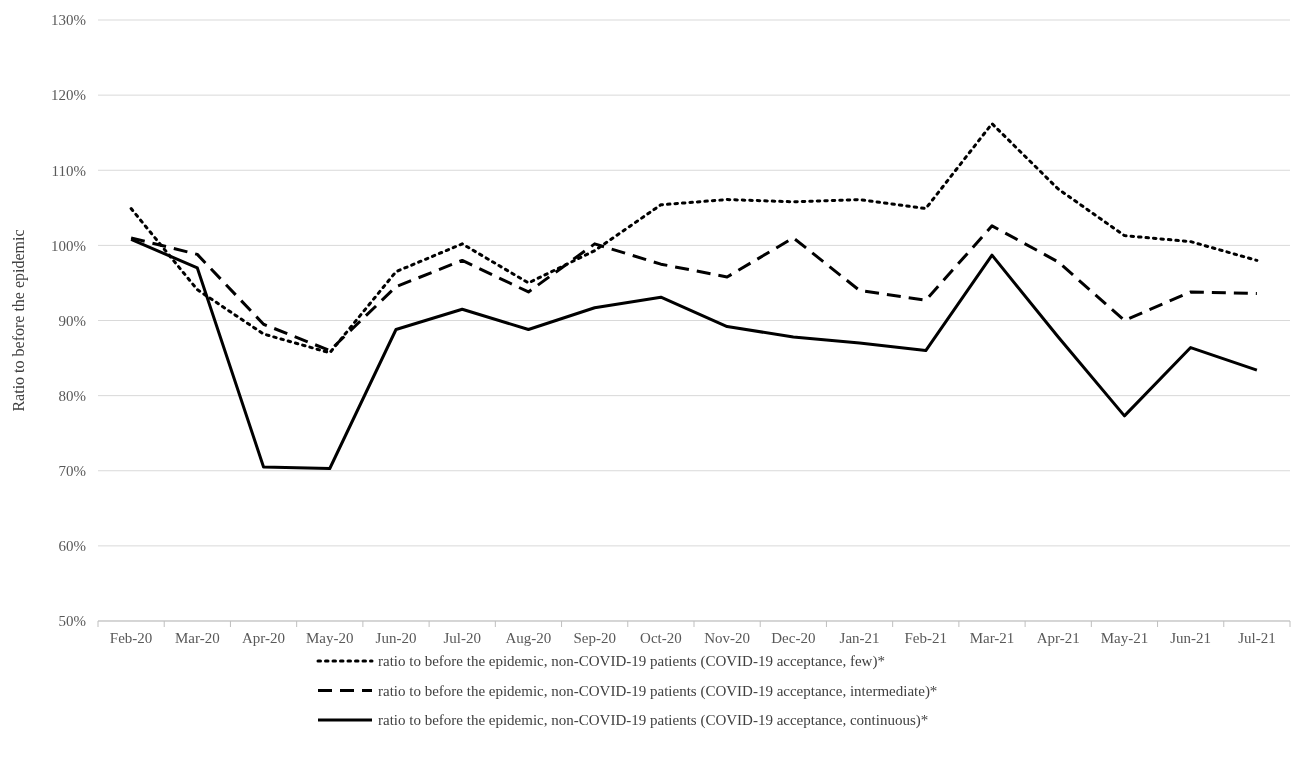 This screenshot has height=770, width=1298. I want to click on y-tick-label: 50%, so click(72, 621).